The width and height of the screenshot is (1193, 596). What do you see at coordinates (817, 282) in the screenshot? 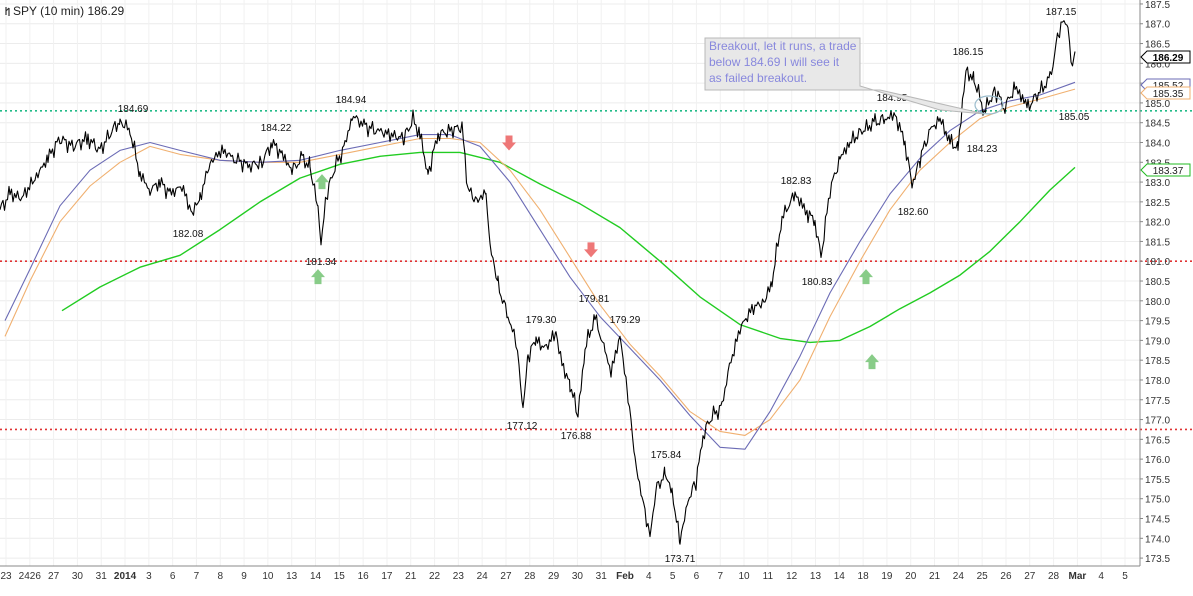
I see `price-label: 180.83` at bounding box center [817, 282].